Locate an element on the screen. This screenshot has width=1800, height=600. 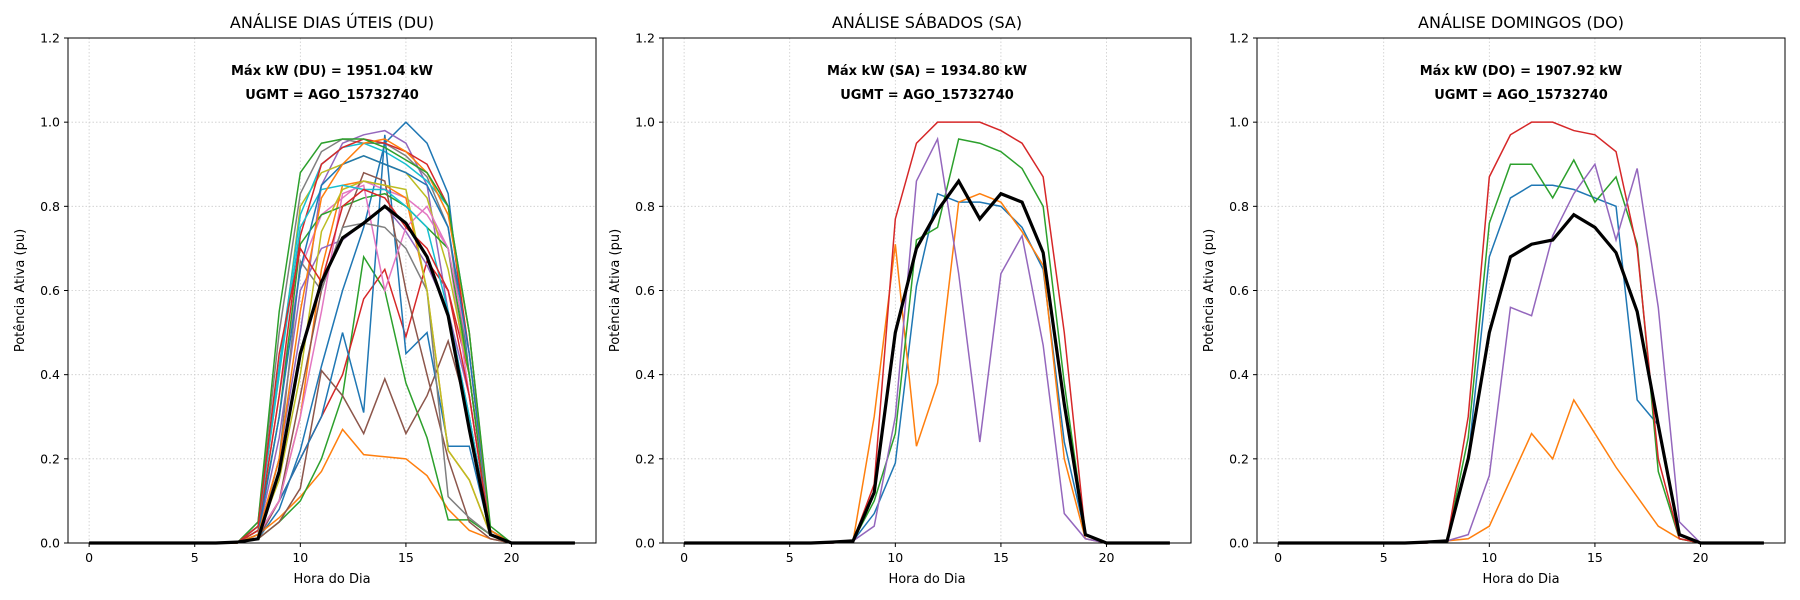
annotation-text: Máx kW (DU) = 1951.04 kW is located at coordinates (332, 71).